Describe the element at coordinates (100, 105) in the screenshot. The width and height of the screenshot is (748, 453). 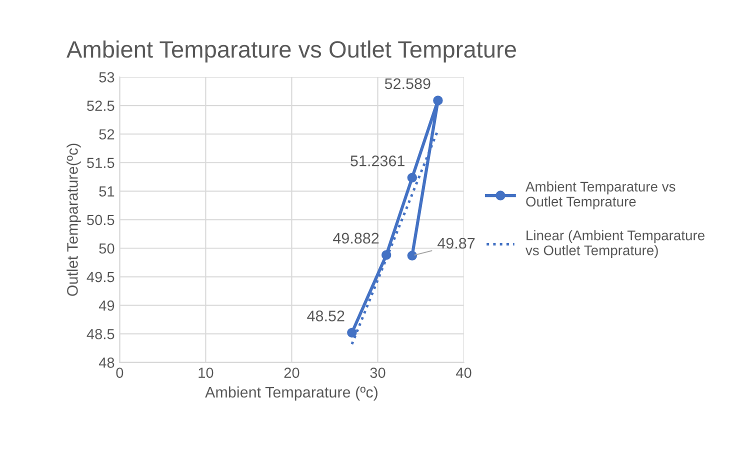
I see `y-tick-label: 52.5` at that location.